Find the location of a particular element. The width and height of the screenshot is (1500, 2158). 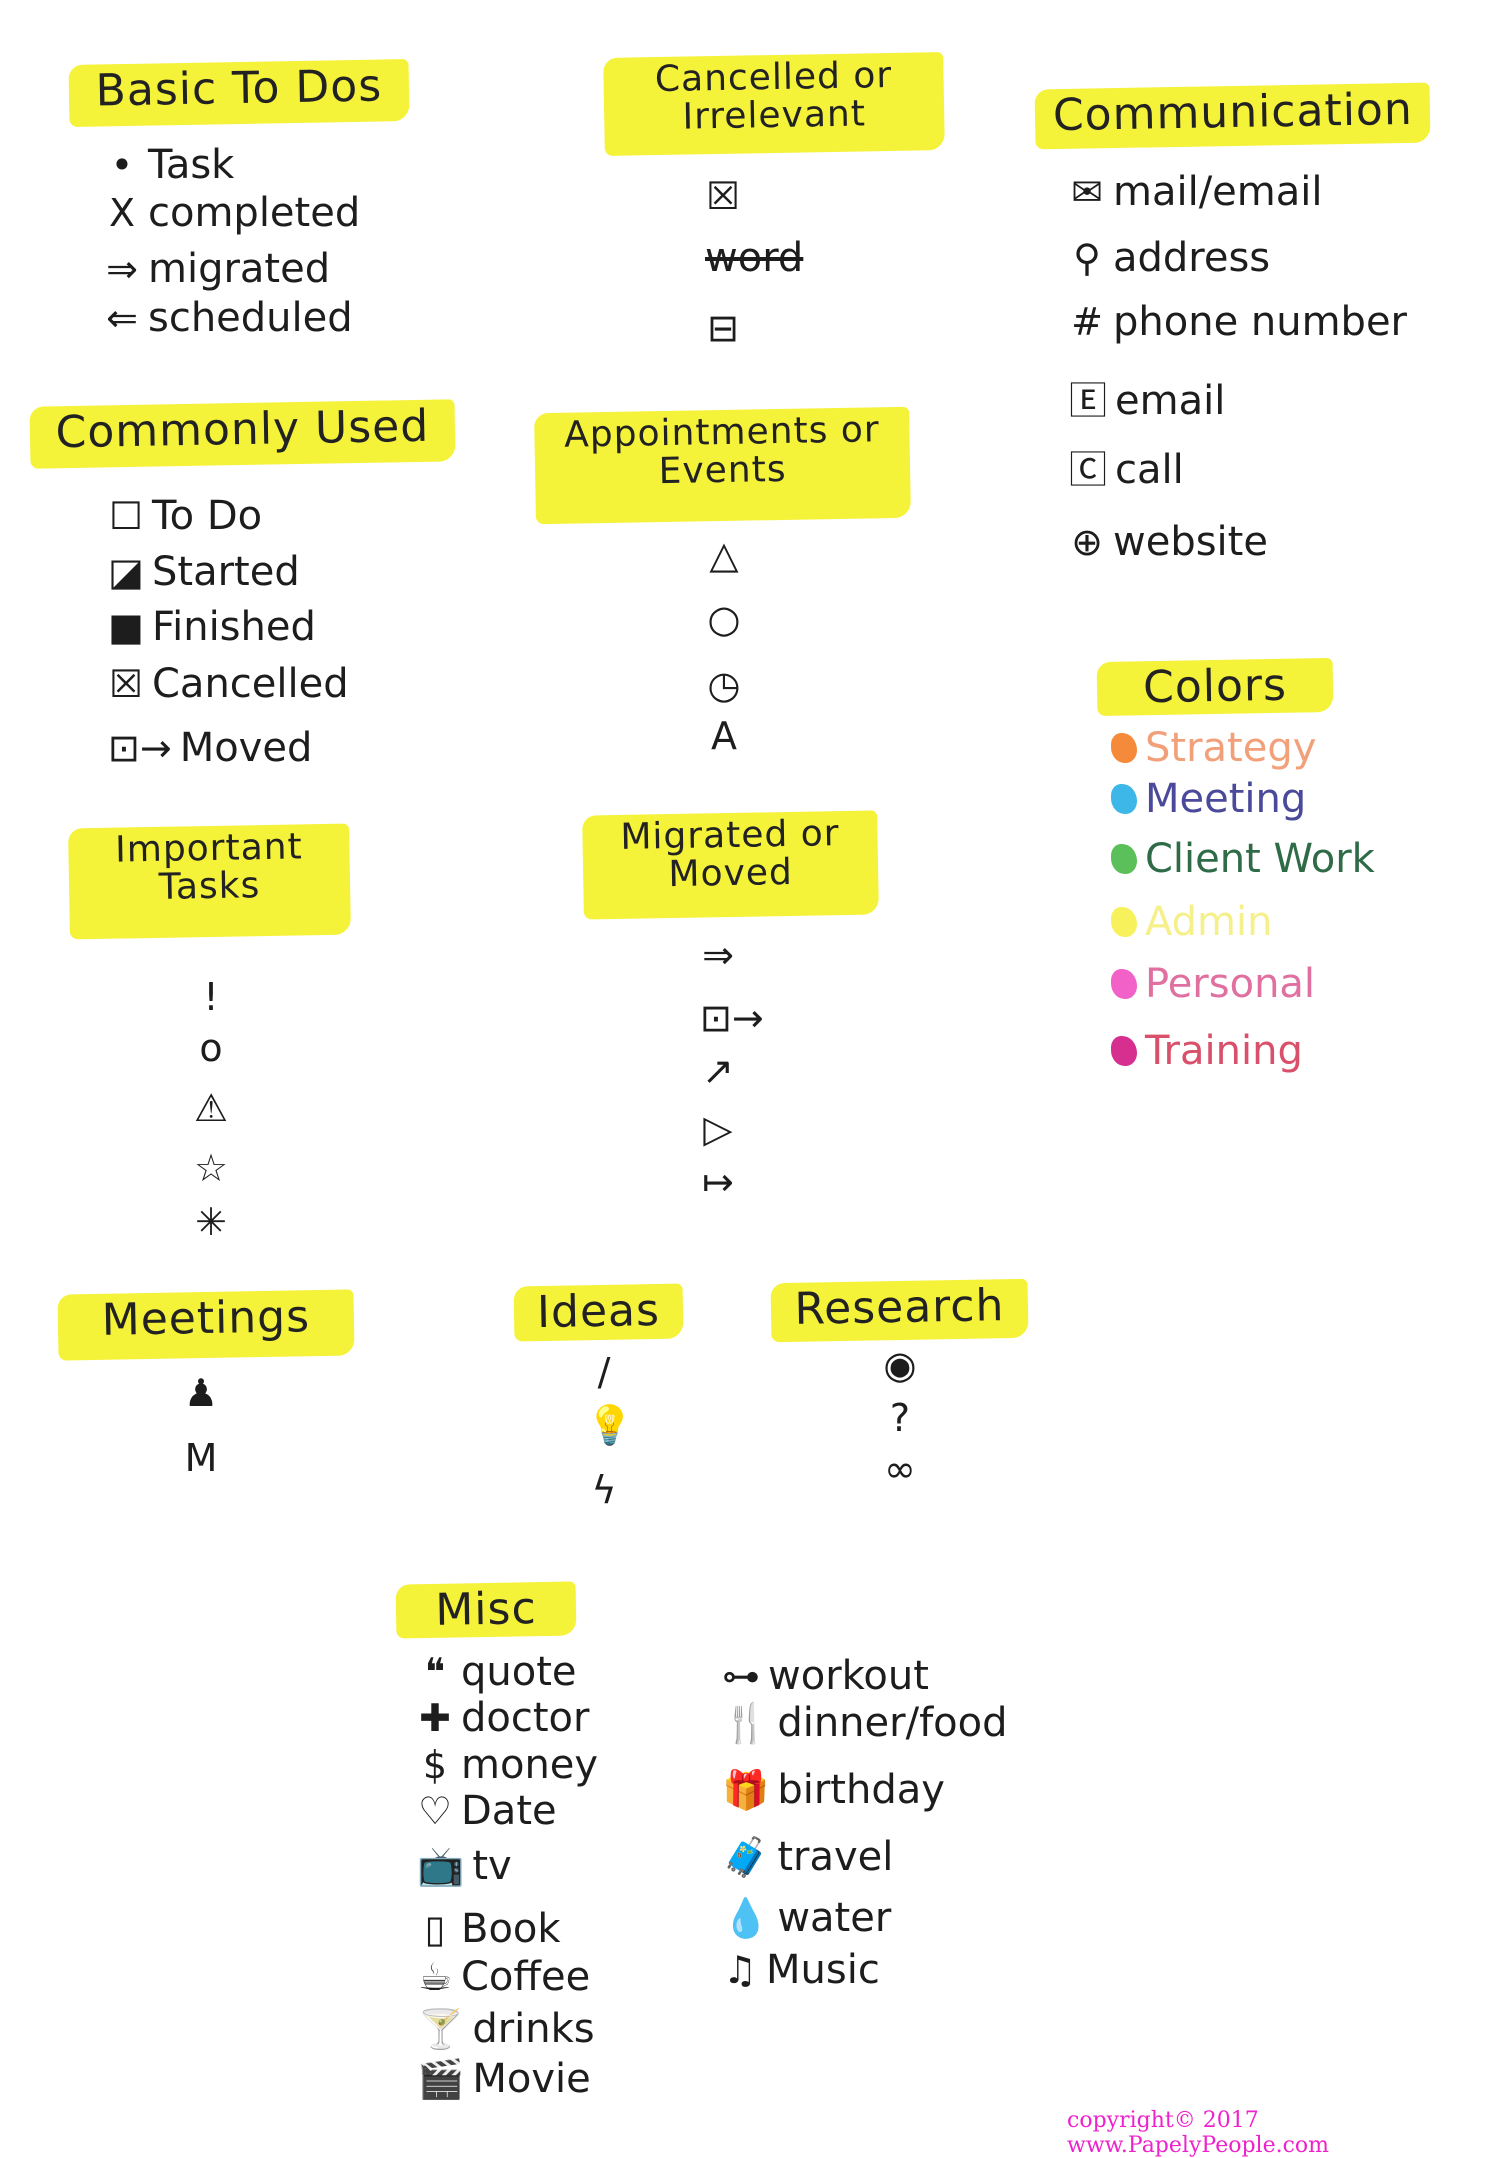

section-header-meetings: Meetings is located at coordinates (206, 1325).